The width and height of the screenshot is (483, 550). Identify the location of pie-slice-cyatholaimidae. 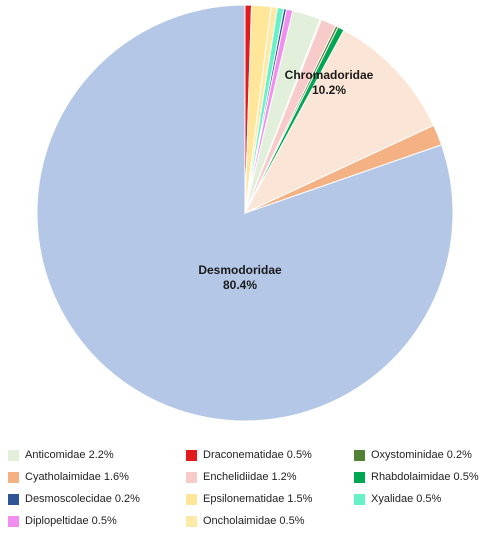
(343, 169).